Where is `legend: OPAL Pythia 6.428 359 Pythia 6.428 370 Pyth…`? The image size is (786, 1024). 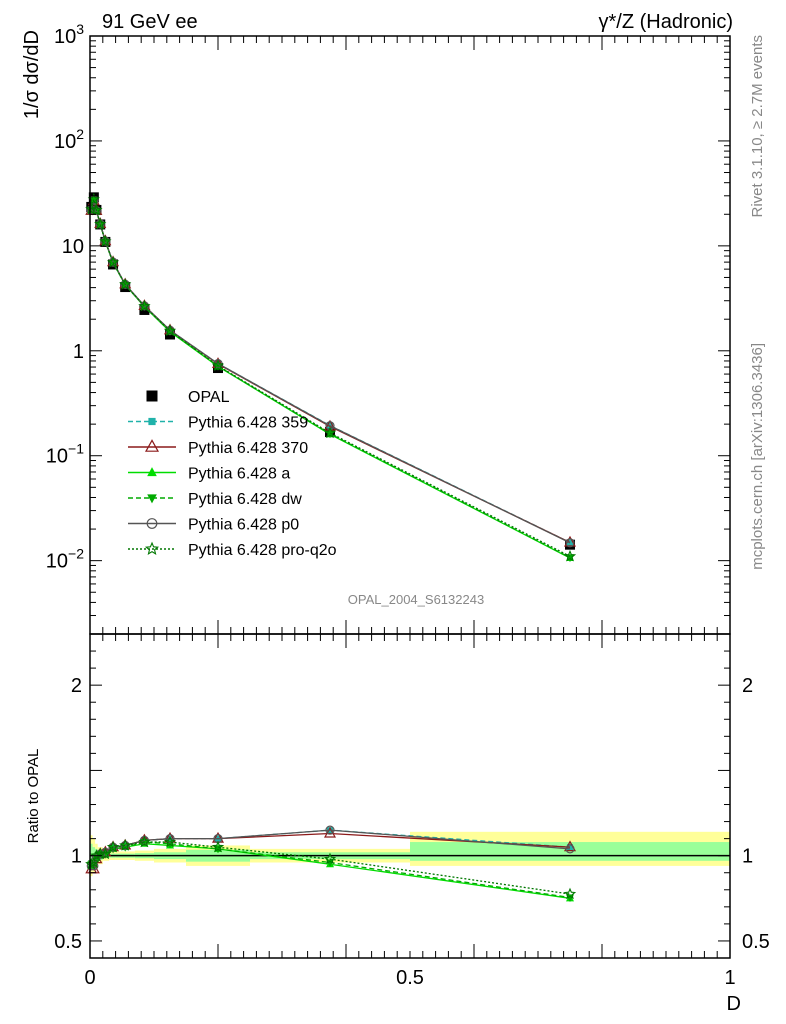 legend: OPAL Pythia 6.428 359 Pythia 6.428 370 Pyth… is located at coordinates (232, 474).